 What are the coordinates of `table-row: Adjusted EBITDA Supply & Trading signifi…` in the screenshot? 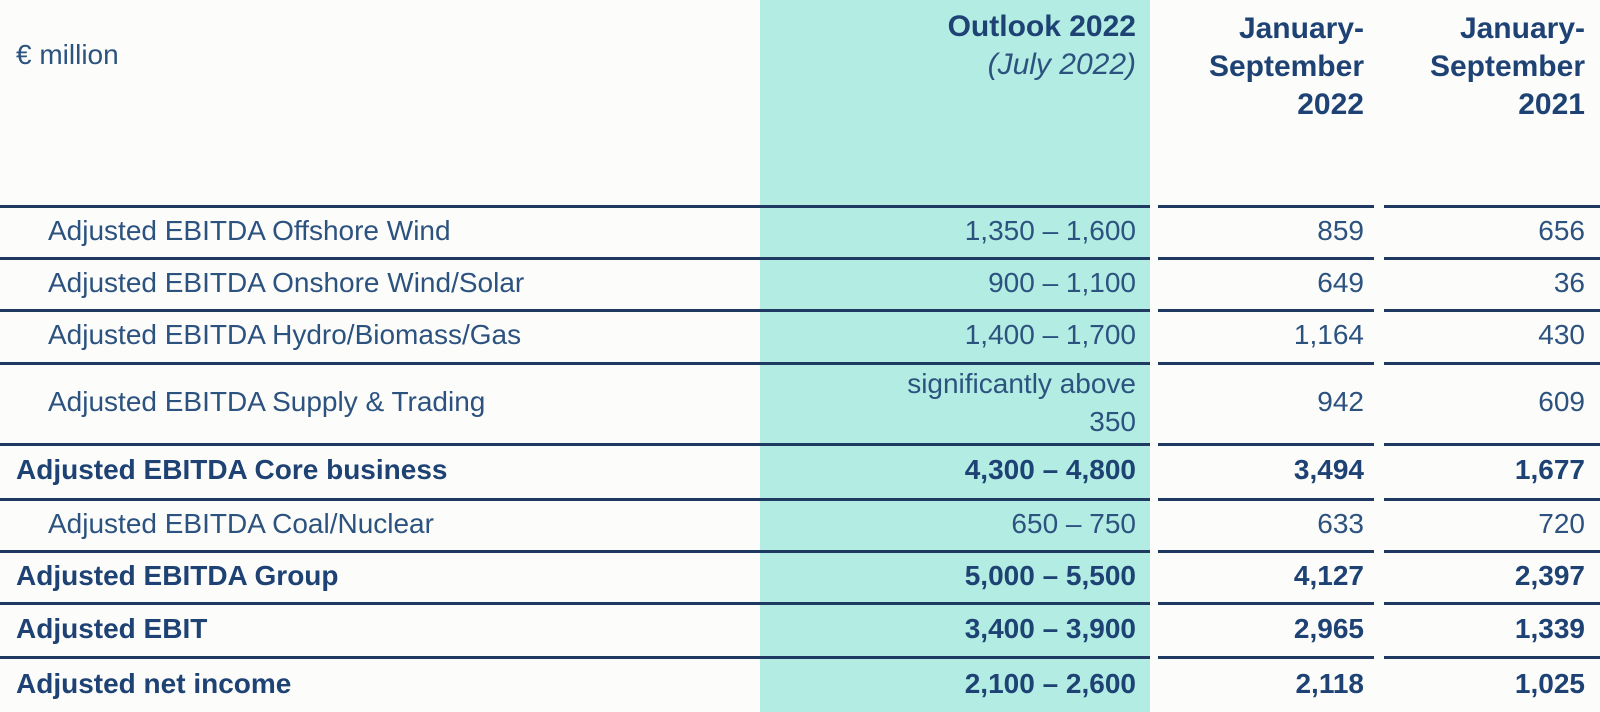 It's located at (800, 402).